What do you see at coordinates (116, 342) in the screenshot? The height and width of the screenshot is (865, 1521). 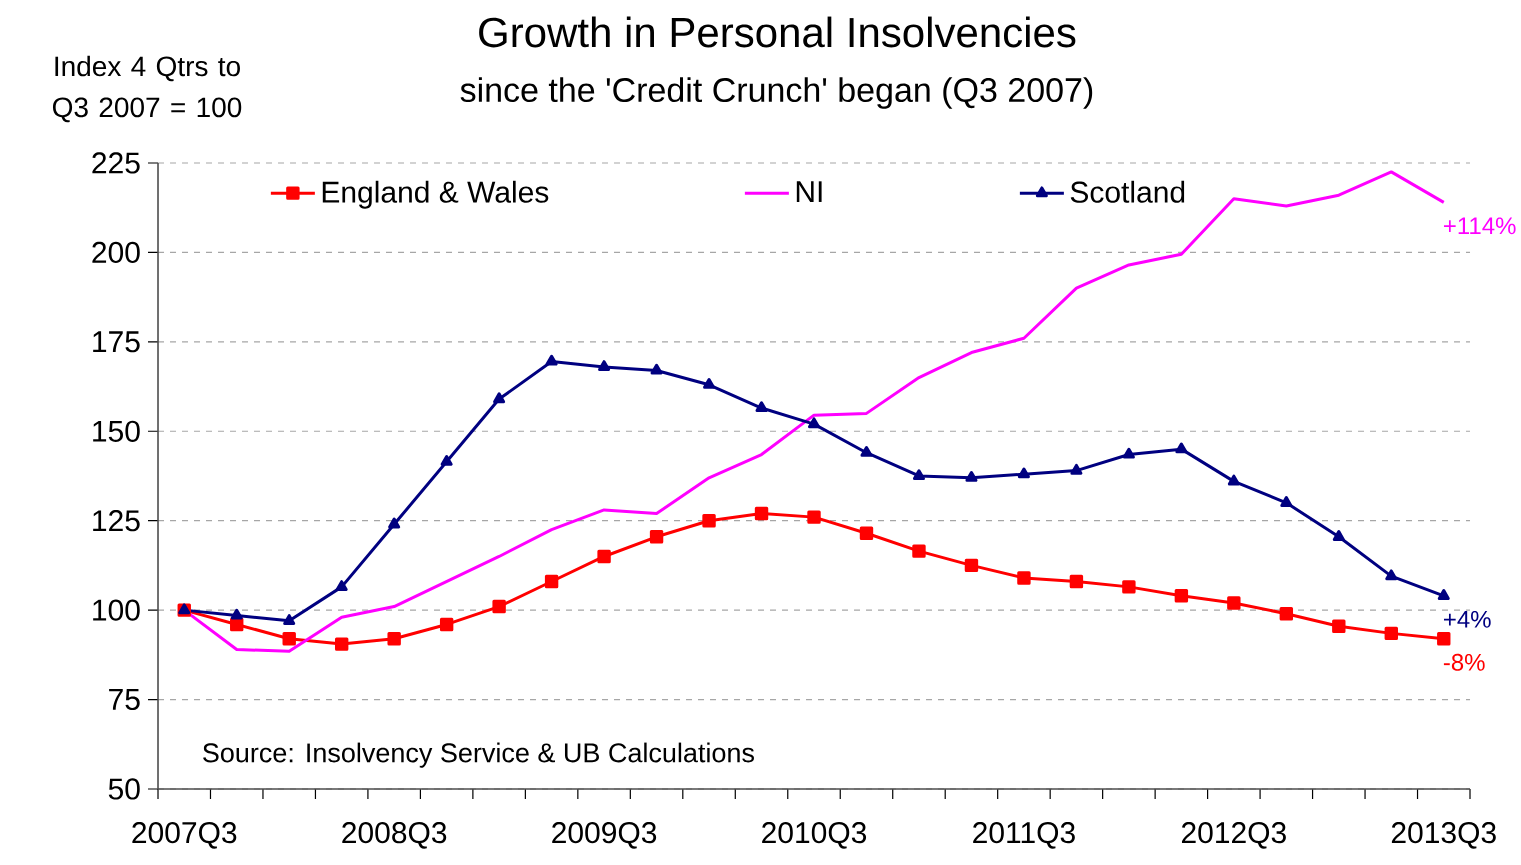 I see `y-tick-label: 175` at bounding box center [116, 342].